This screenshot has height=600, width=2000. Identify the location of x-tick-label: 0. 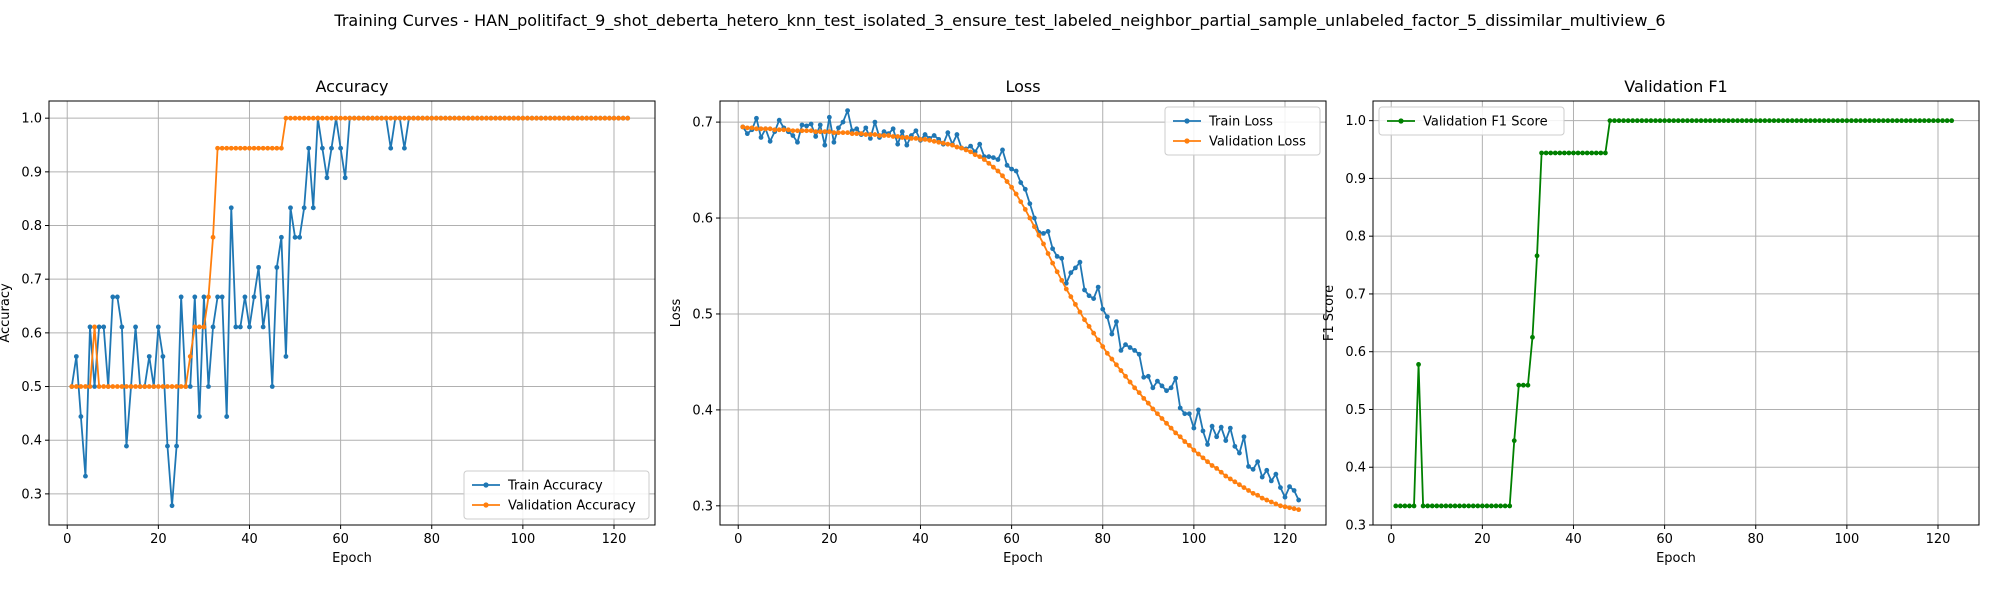
(1391, 539).